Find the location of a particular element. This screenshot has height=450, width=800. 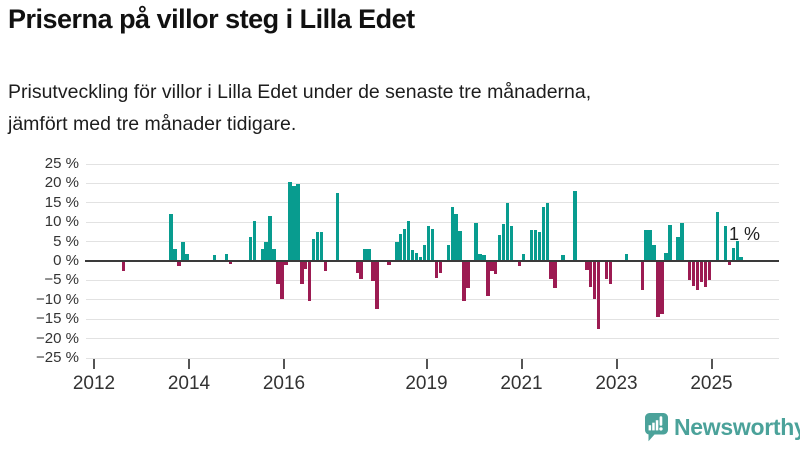

x-axis-label: 2025 is located at coordinates (711, 383).